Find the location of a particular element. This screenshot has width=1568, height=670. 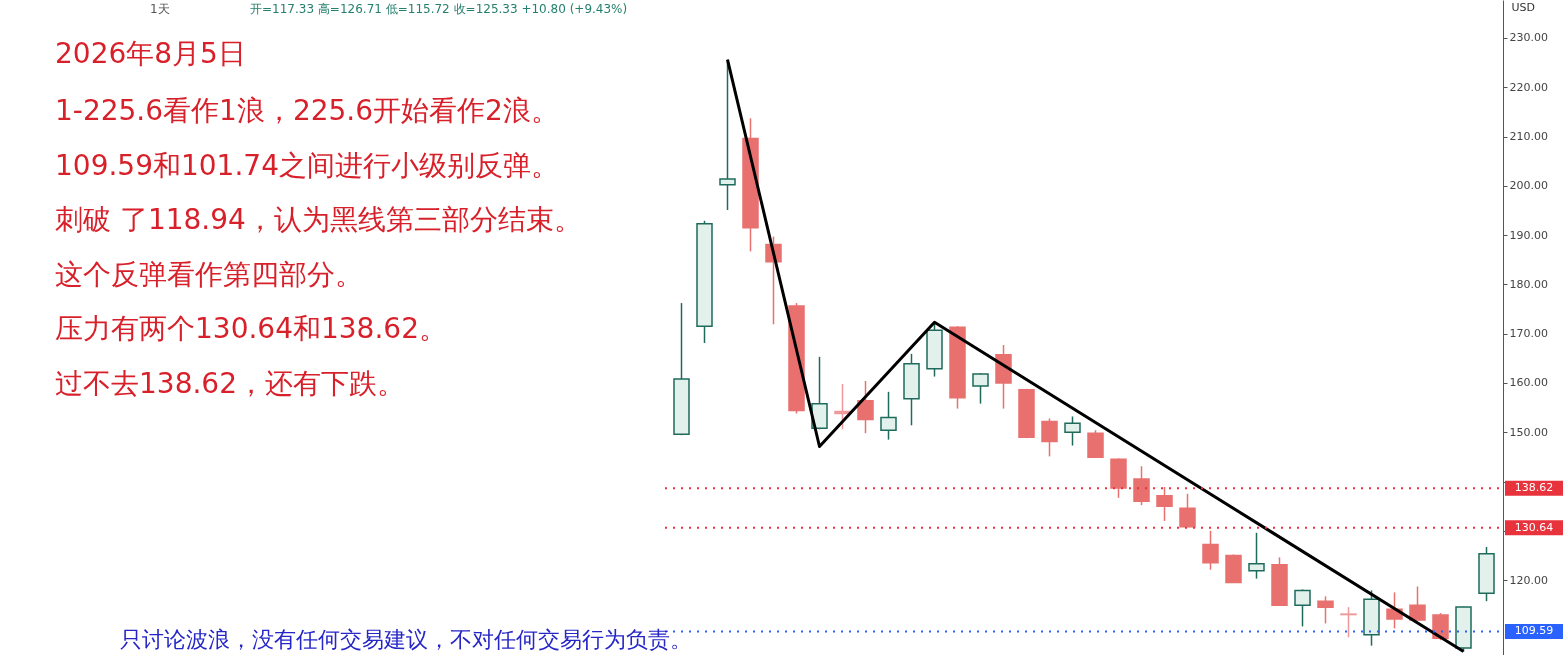

ref-line-label: 109.59 is located at coordinates (1534, 631).